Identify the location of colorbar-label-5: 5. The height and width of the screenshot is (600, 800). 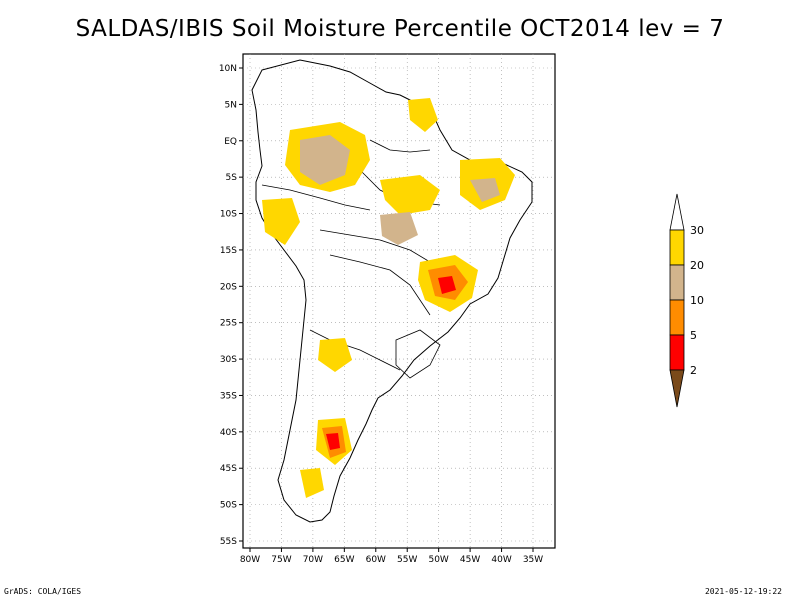
(693, 335).